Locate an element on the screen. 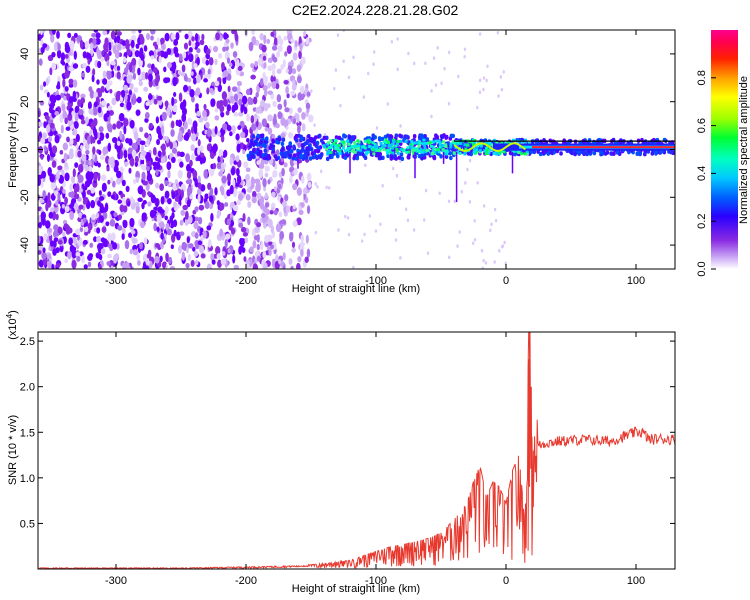 The height and width of the screenshot is (600, 750). x-tick-label: 0 is located at coordinates (506, 581).